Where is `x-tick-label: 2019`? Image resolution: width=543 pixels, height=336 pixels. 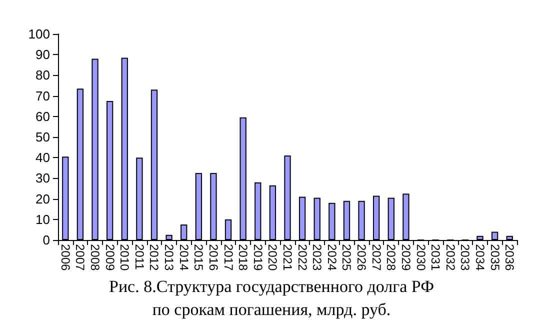 x-tick-label: 2019 is located at coordinates (257, 258).